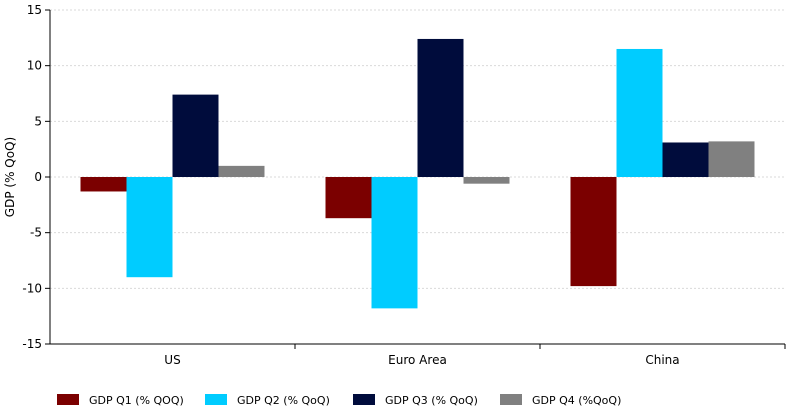  What do you see at coordinates (417, 360) in the screenshot?
I see `x-tick-label: Euro Area` at bounding box center [417, 360].